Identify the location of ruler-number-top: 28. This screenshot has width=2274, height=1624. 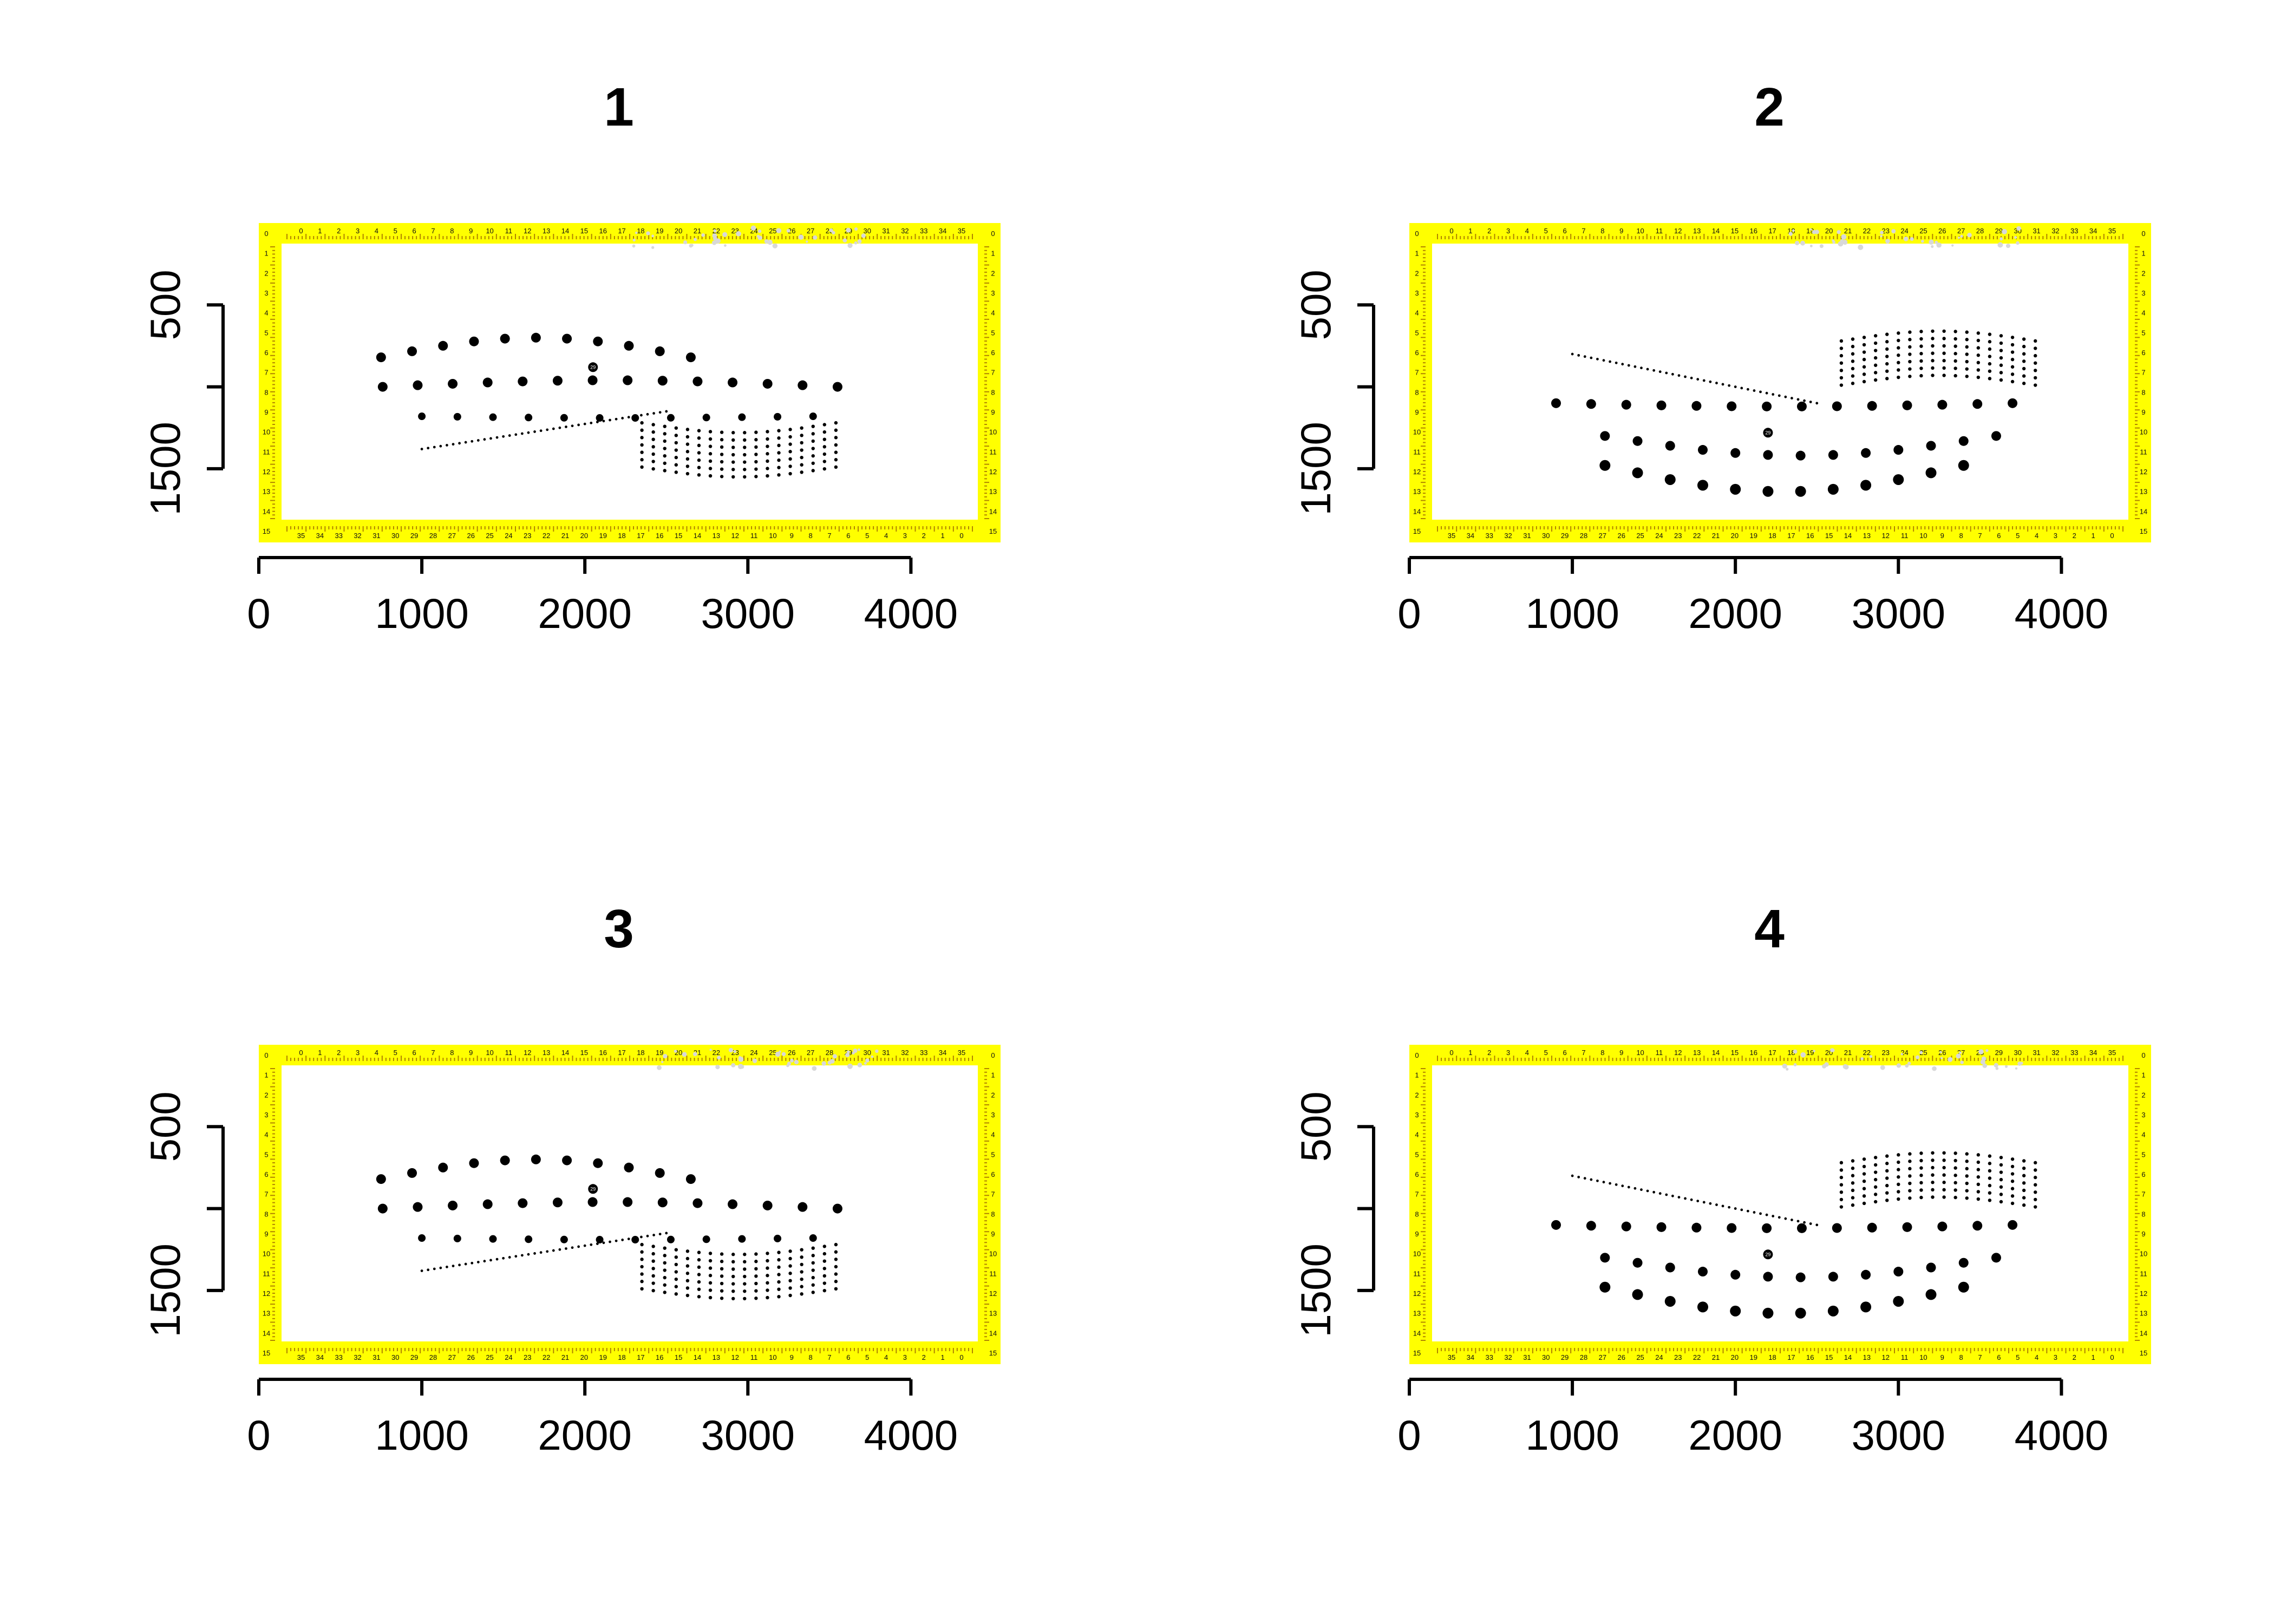
(1980, 231).